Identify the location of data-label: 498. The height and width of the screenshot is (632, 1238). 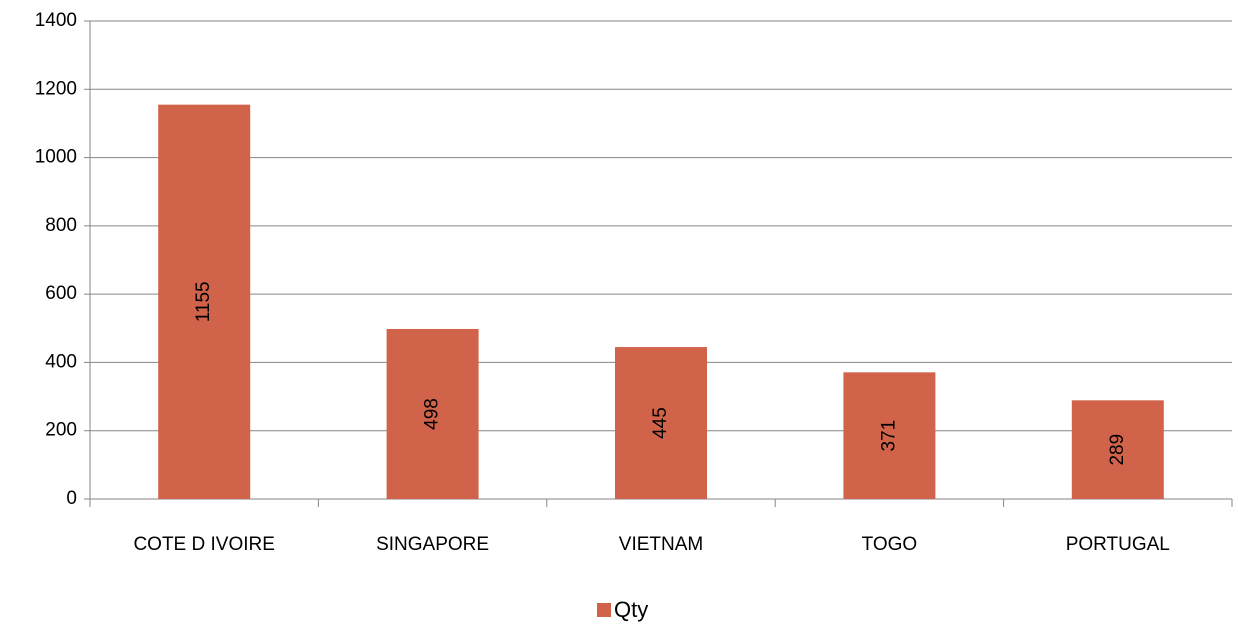
(432, 414).